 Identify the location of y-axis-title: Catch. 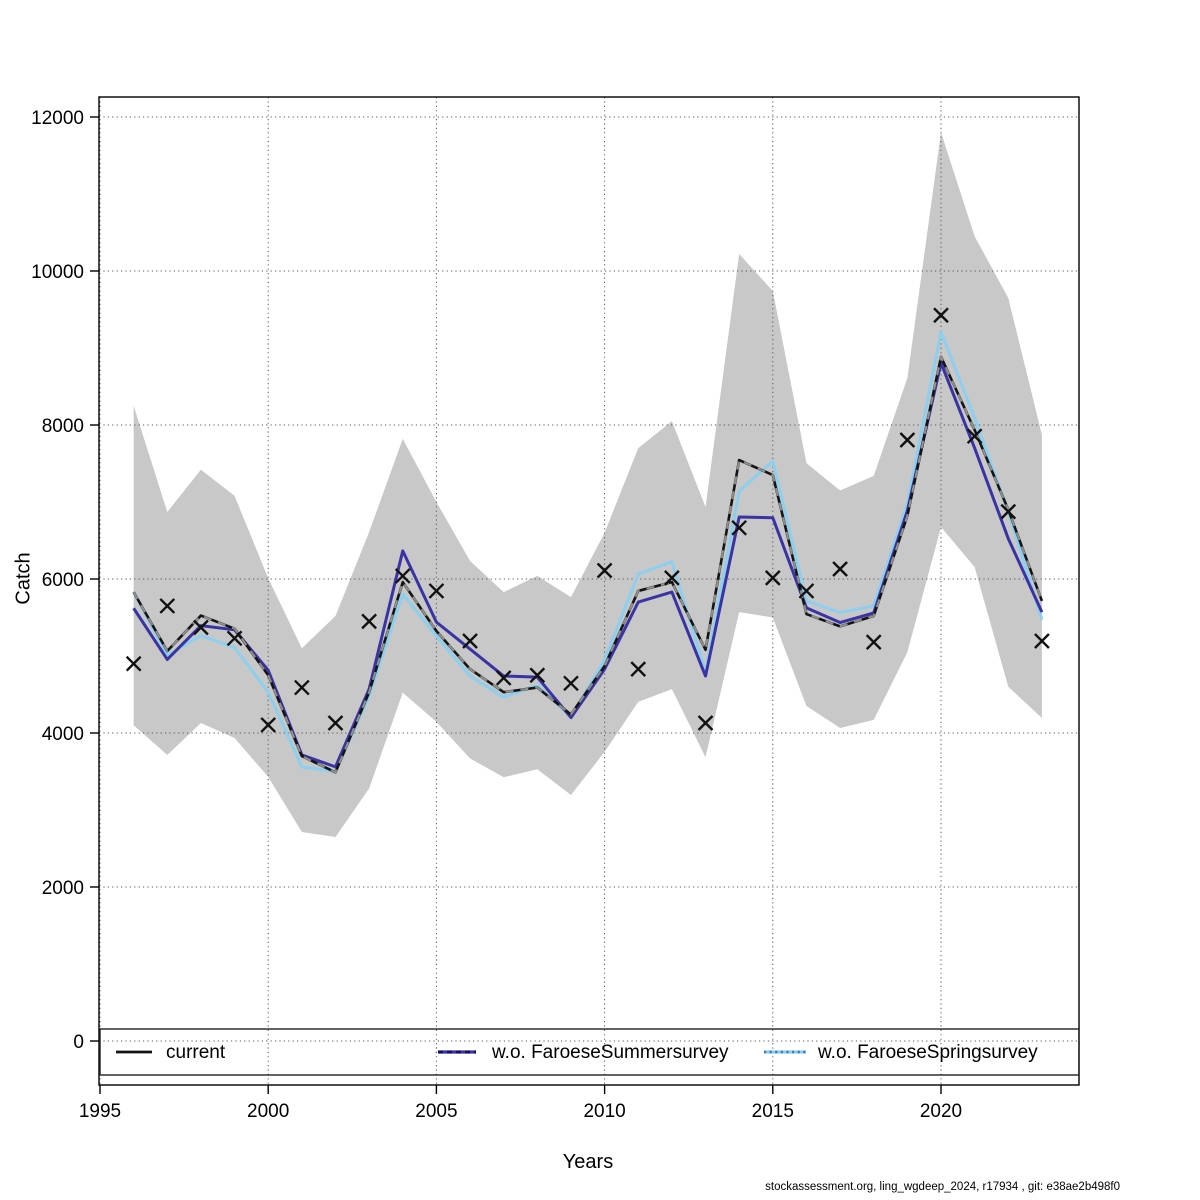
(23, 578).